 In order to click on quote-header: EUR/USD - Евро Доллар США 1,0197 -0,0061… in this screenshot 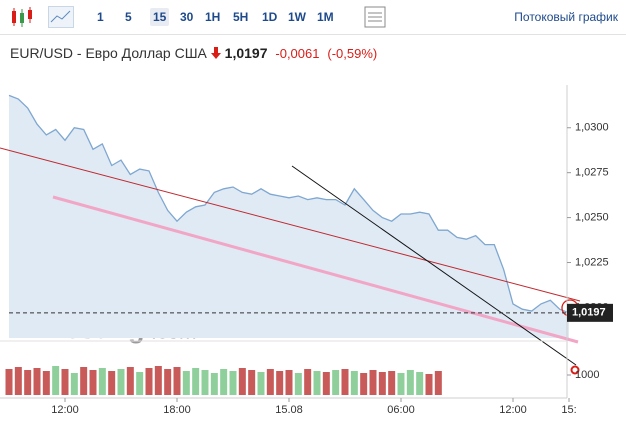, I will do `click(193, 53)`.